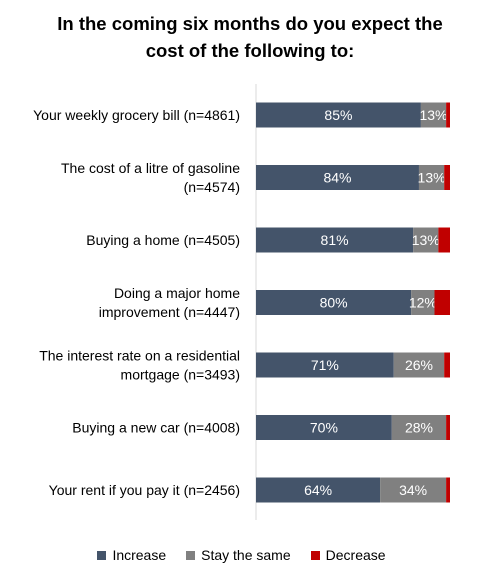 This screenshot has height=584, width=483. I want to click on category-label: Your weekly grocery bill (n=4861), so click(136, 115).